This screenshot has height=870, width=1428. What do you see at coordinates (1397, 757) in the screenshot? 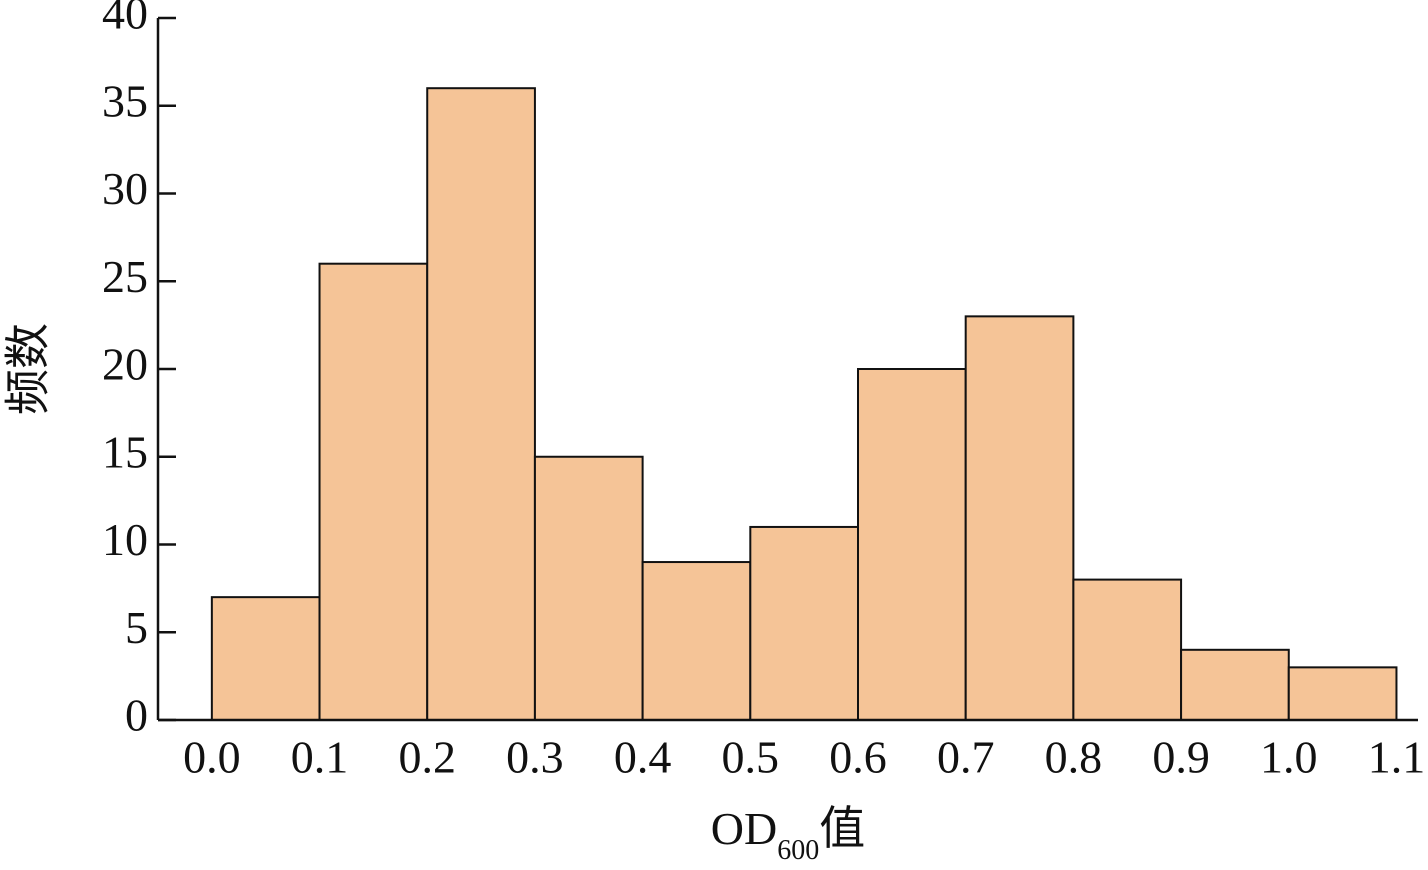
I see `x-tick-label: 1.1` at bounding box center [1397, 757].